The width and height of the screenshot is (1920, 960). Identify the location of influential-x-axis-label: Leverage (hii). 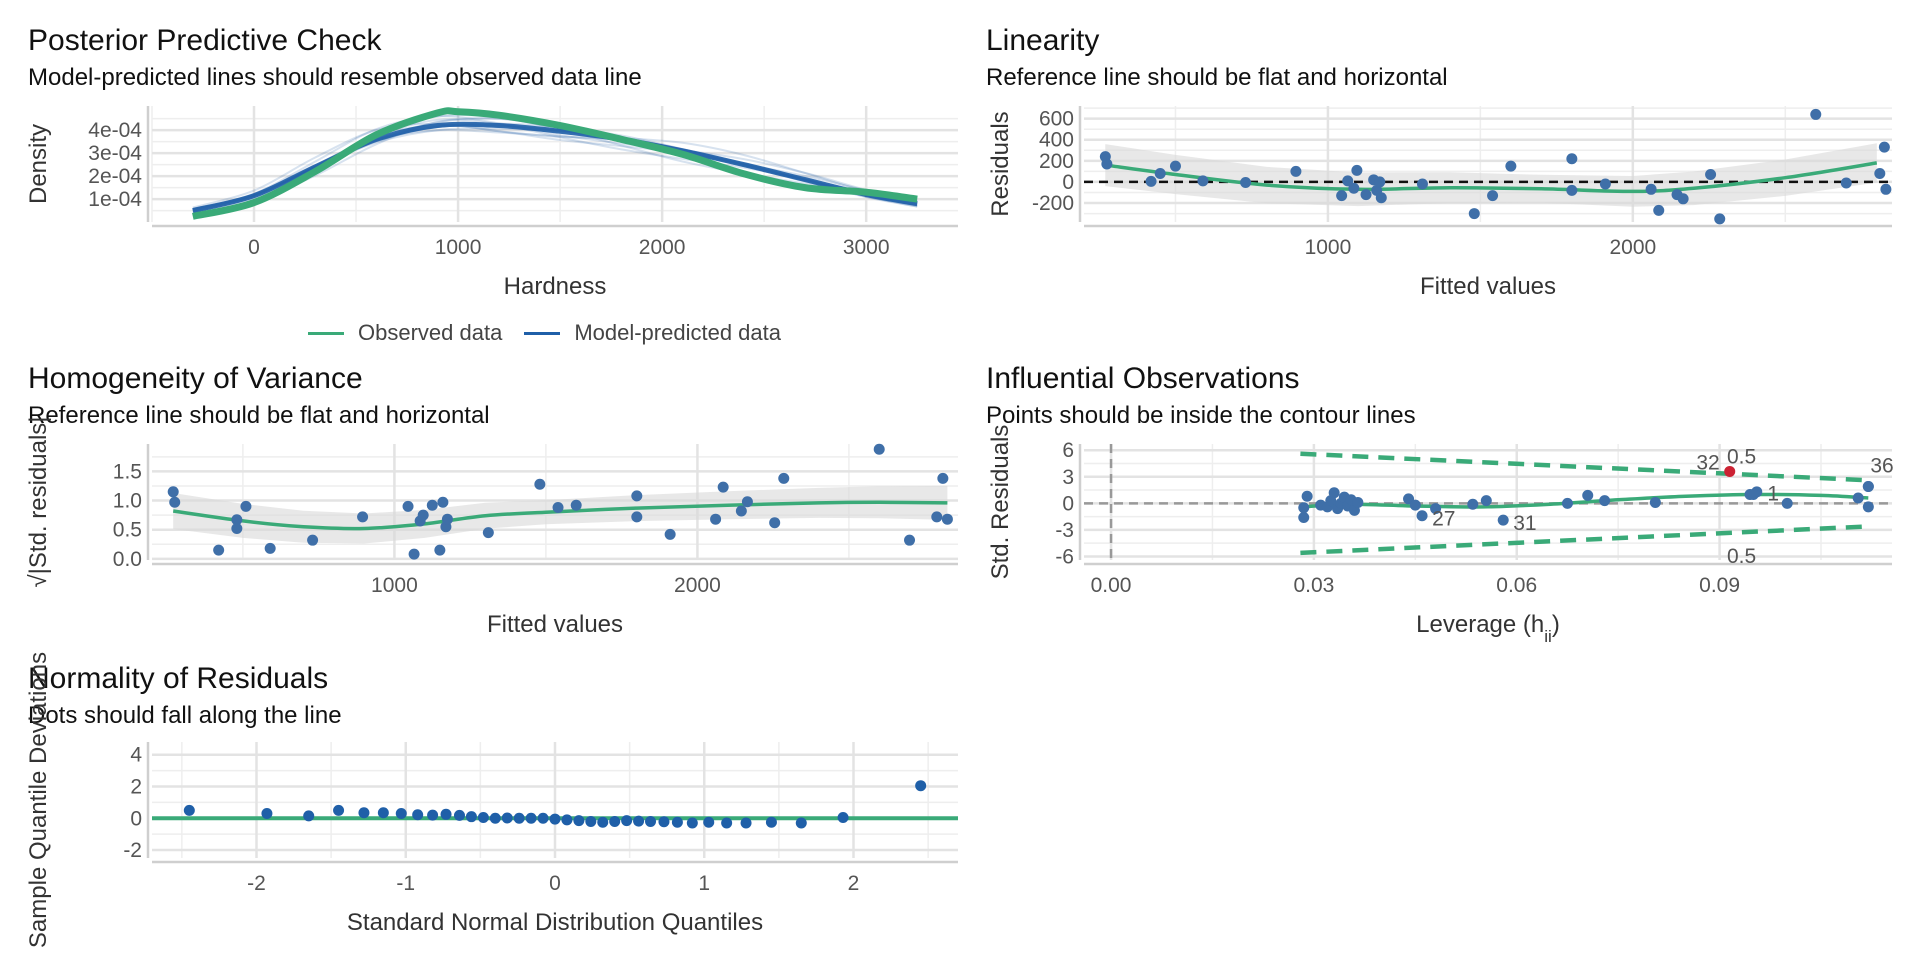
(1488, 628).